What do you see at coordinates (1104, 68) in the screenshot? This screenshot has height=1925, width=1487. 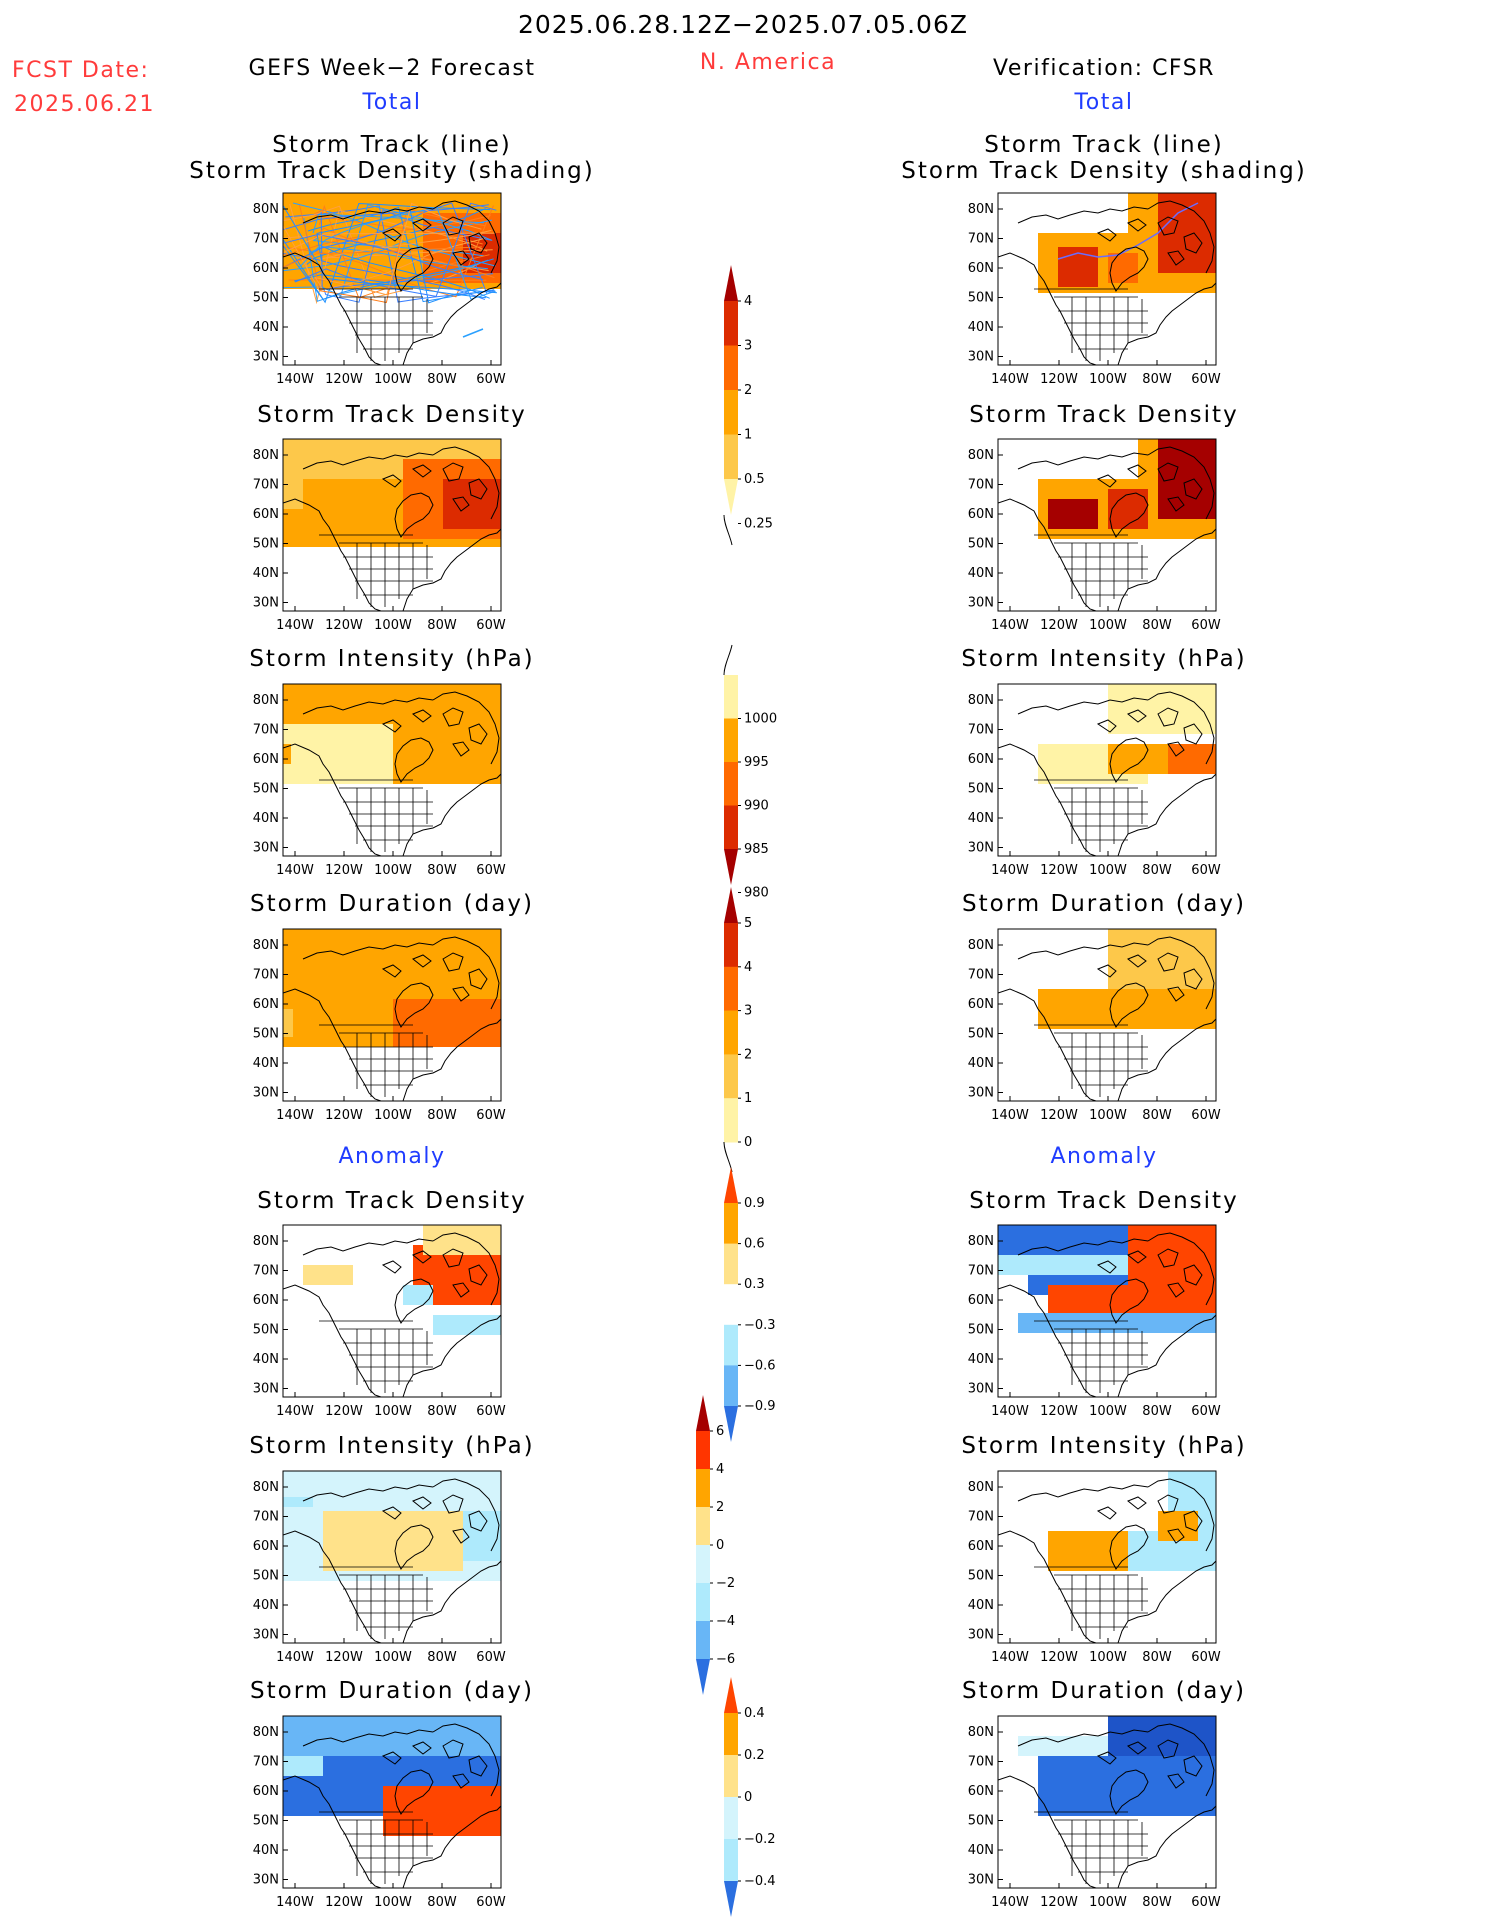 I see `right-column-title: Verification: CFSR` at bounding box center [1104, 68].